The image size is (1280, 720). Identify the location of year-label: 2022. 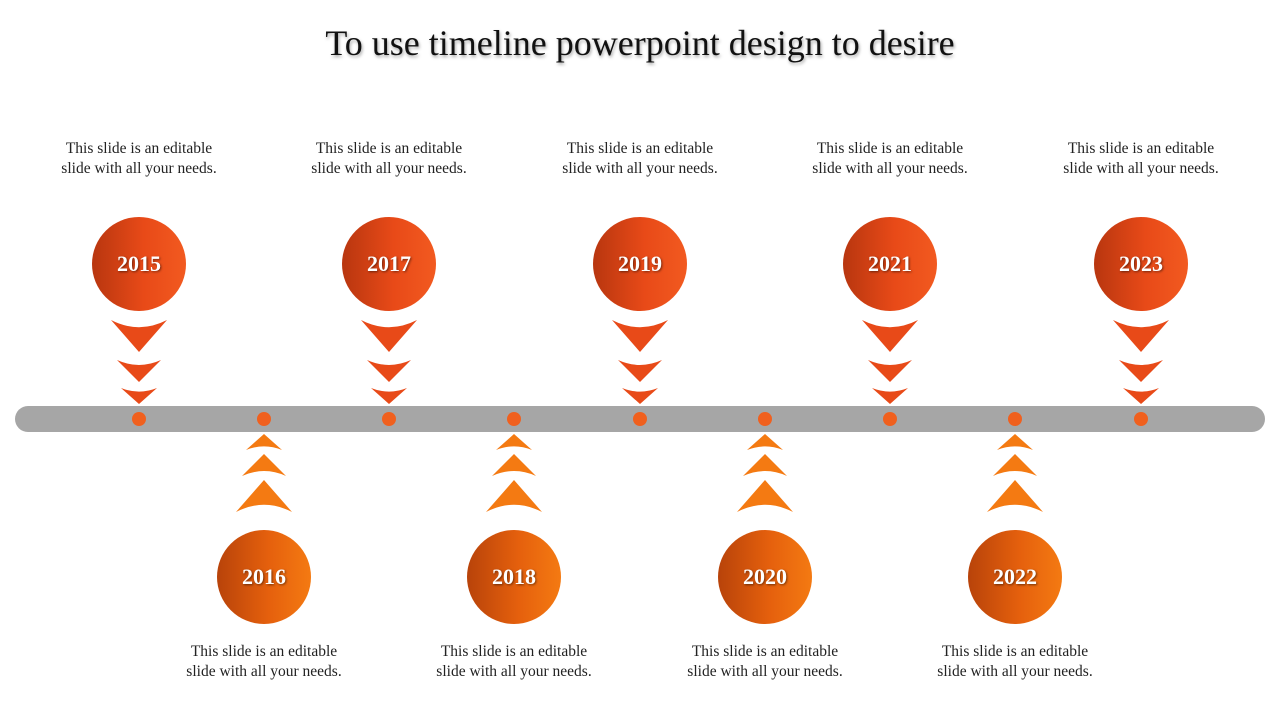
(1015, 576).